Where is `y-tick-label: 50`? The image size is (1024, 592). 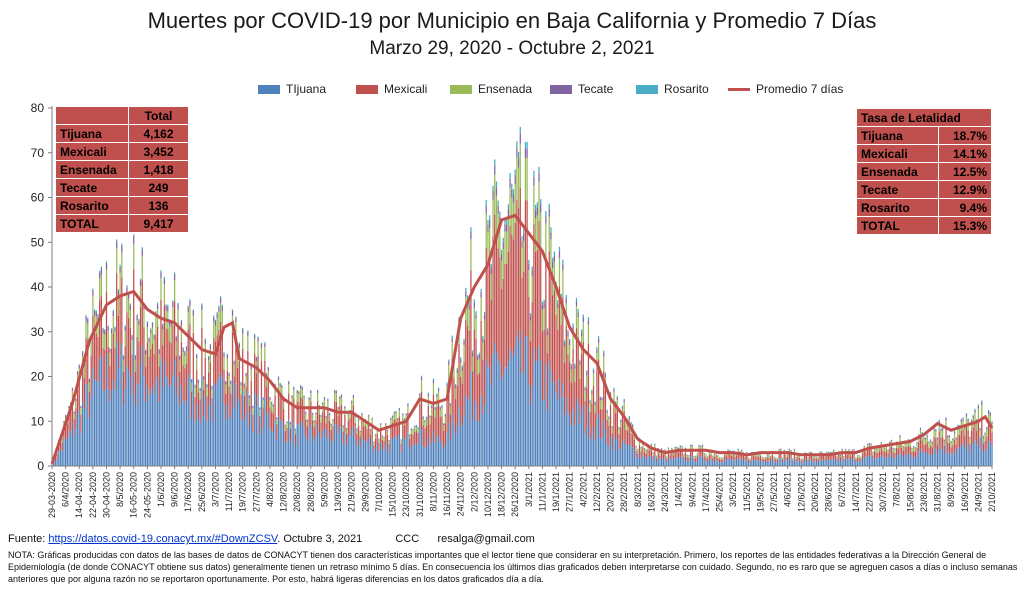 y-tick-label: 50 is located at coordinates (38, 242).